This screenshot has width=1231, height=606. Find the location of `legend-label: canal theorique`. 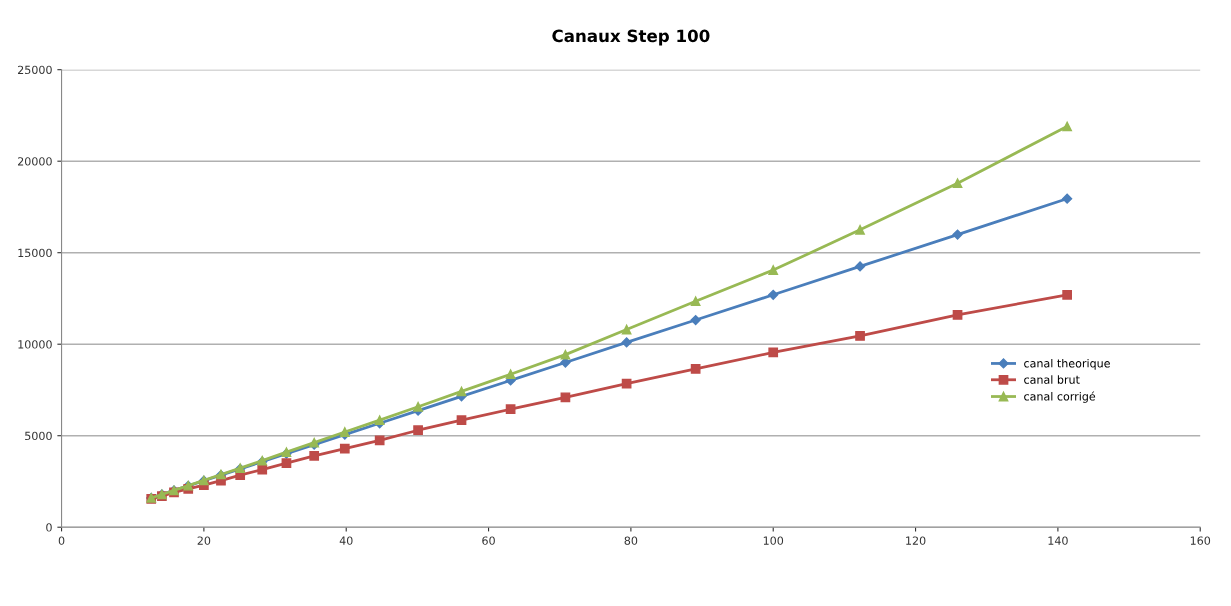

legend-label: canal theorique is located at coordinates (1067, 364).